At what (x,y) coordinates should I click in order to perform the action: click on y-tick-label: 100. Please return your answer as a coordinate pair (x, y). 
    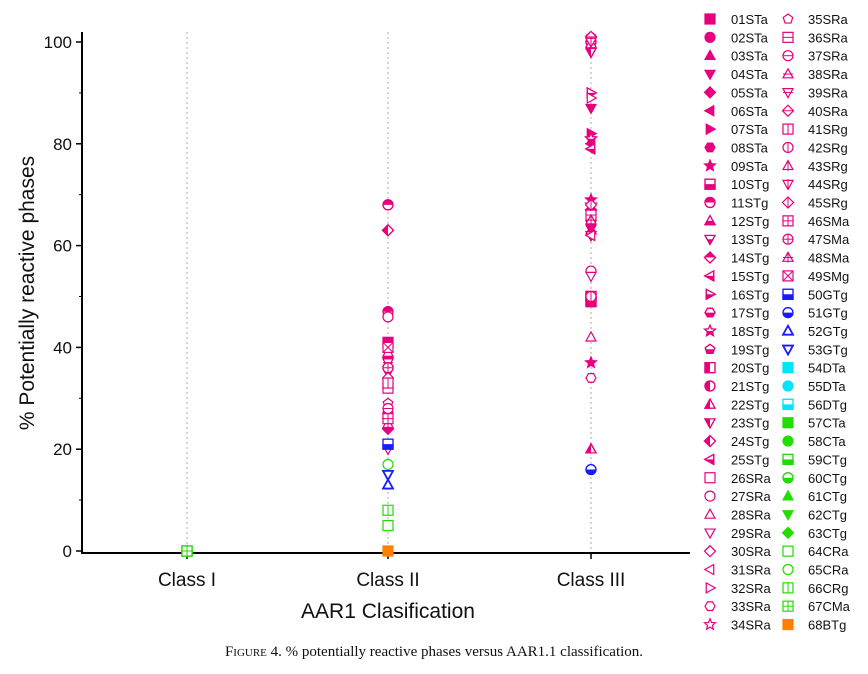
    Looking at the image, I should click on (58, 42).